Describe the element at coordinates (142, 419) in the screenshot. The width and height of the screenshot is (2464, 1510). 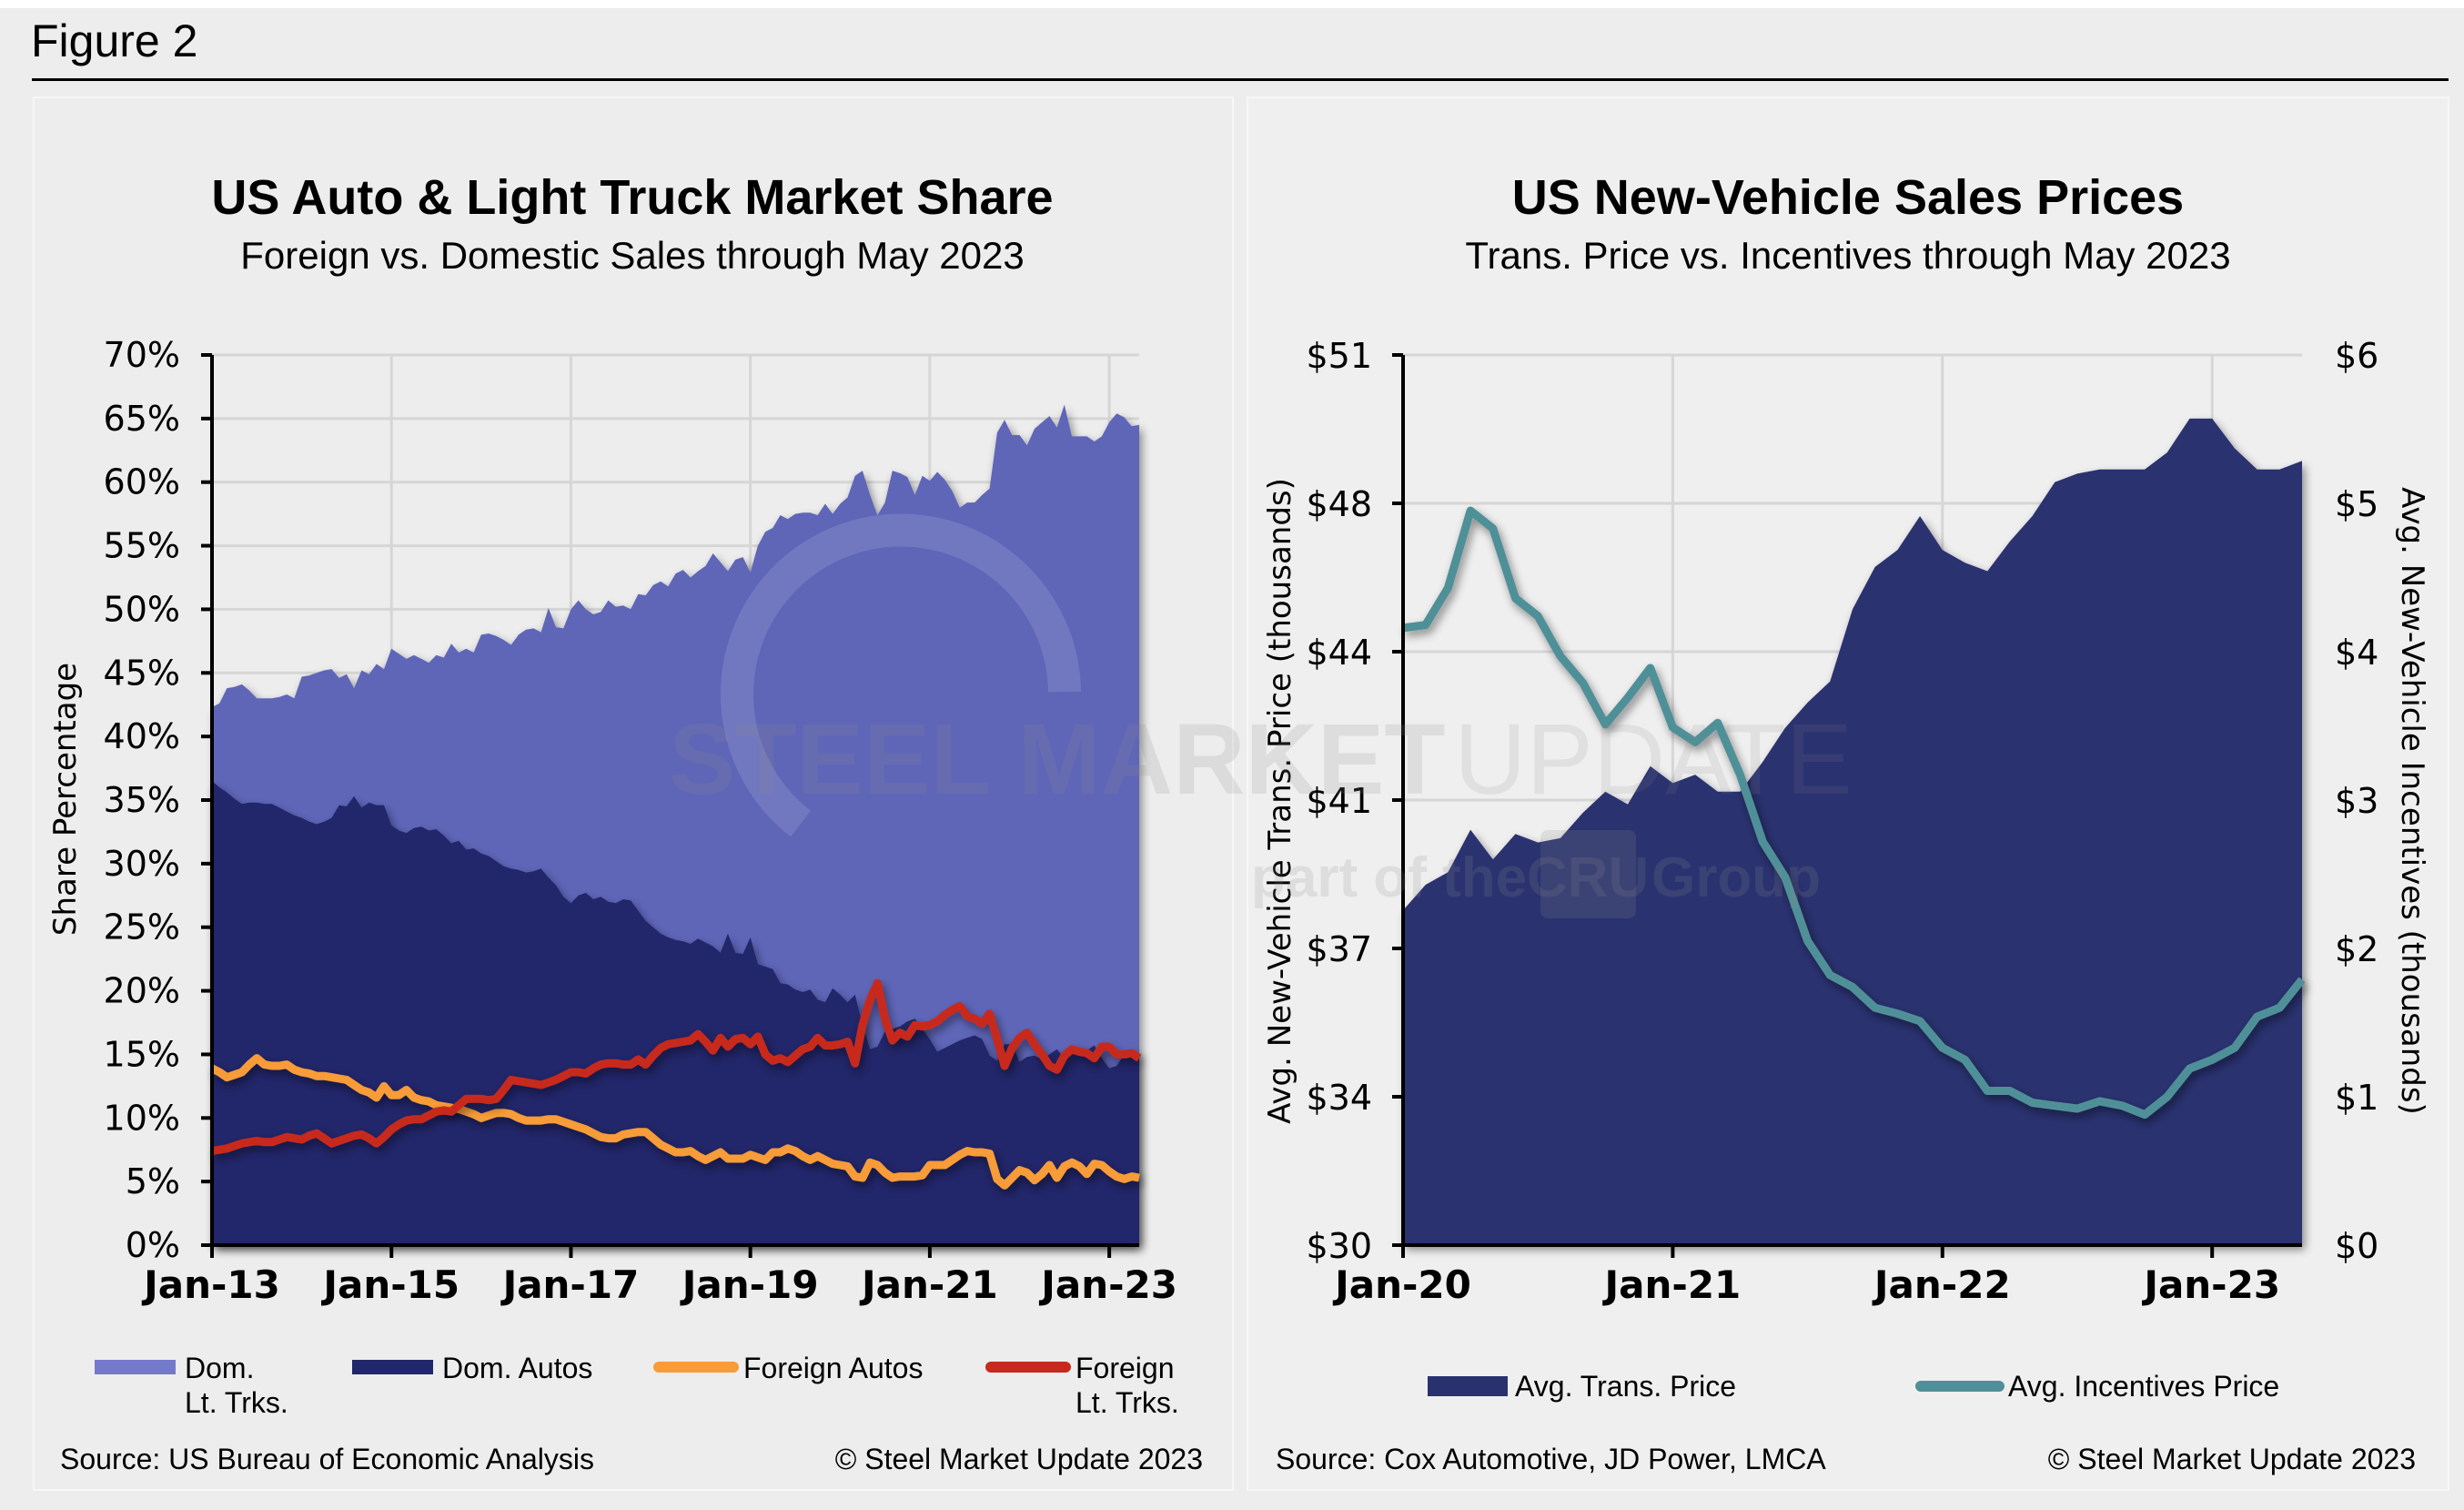
I see `y-tick-label: 65%` at that location.